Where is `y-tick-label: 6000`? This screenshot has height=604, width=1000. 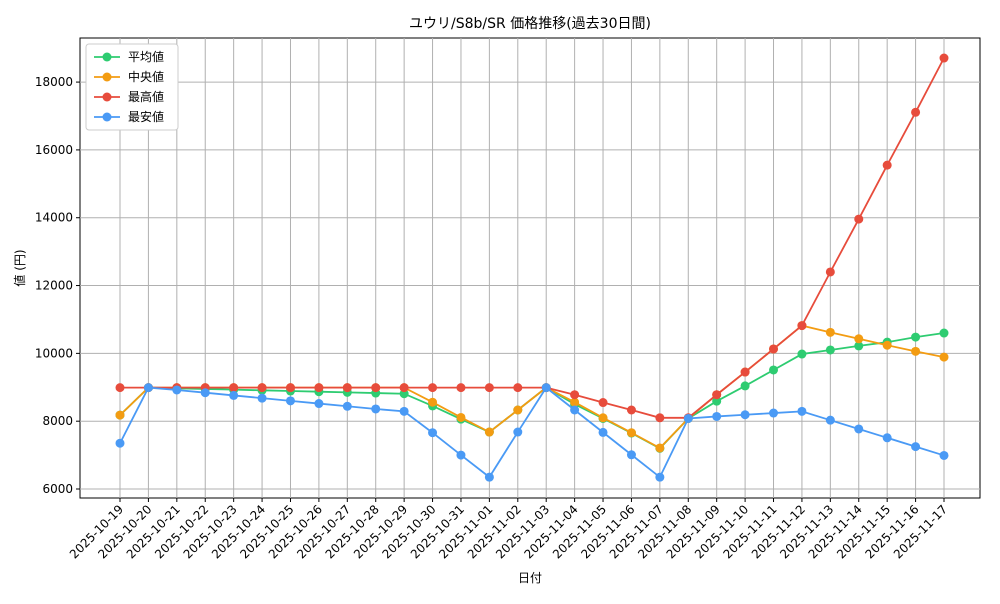
y-tick-label: 6000 is located at coordinates (57, 489).